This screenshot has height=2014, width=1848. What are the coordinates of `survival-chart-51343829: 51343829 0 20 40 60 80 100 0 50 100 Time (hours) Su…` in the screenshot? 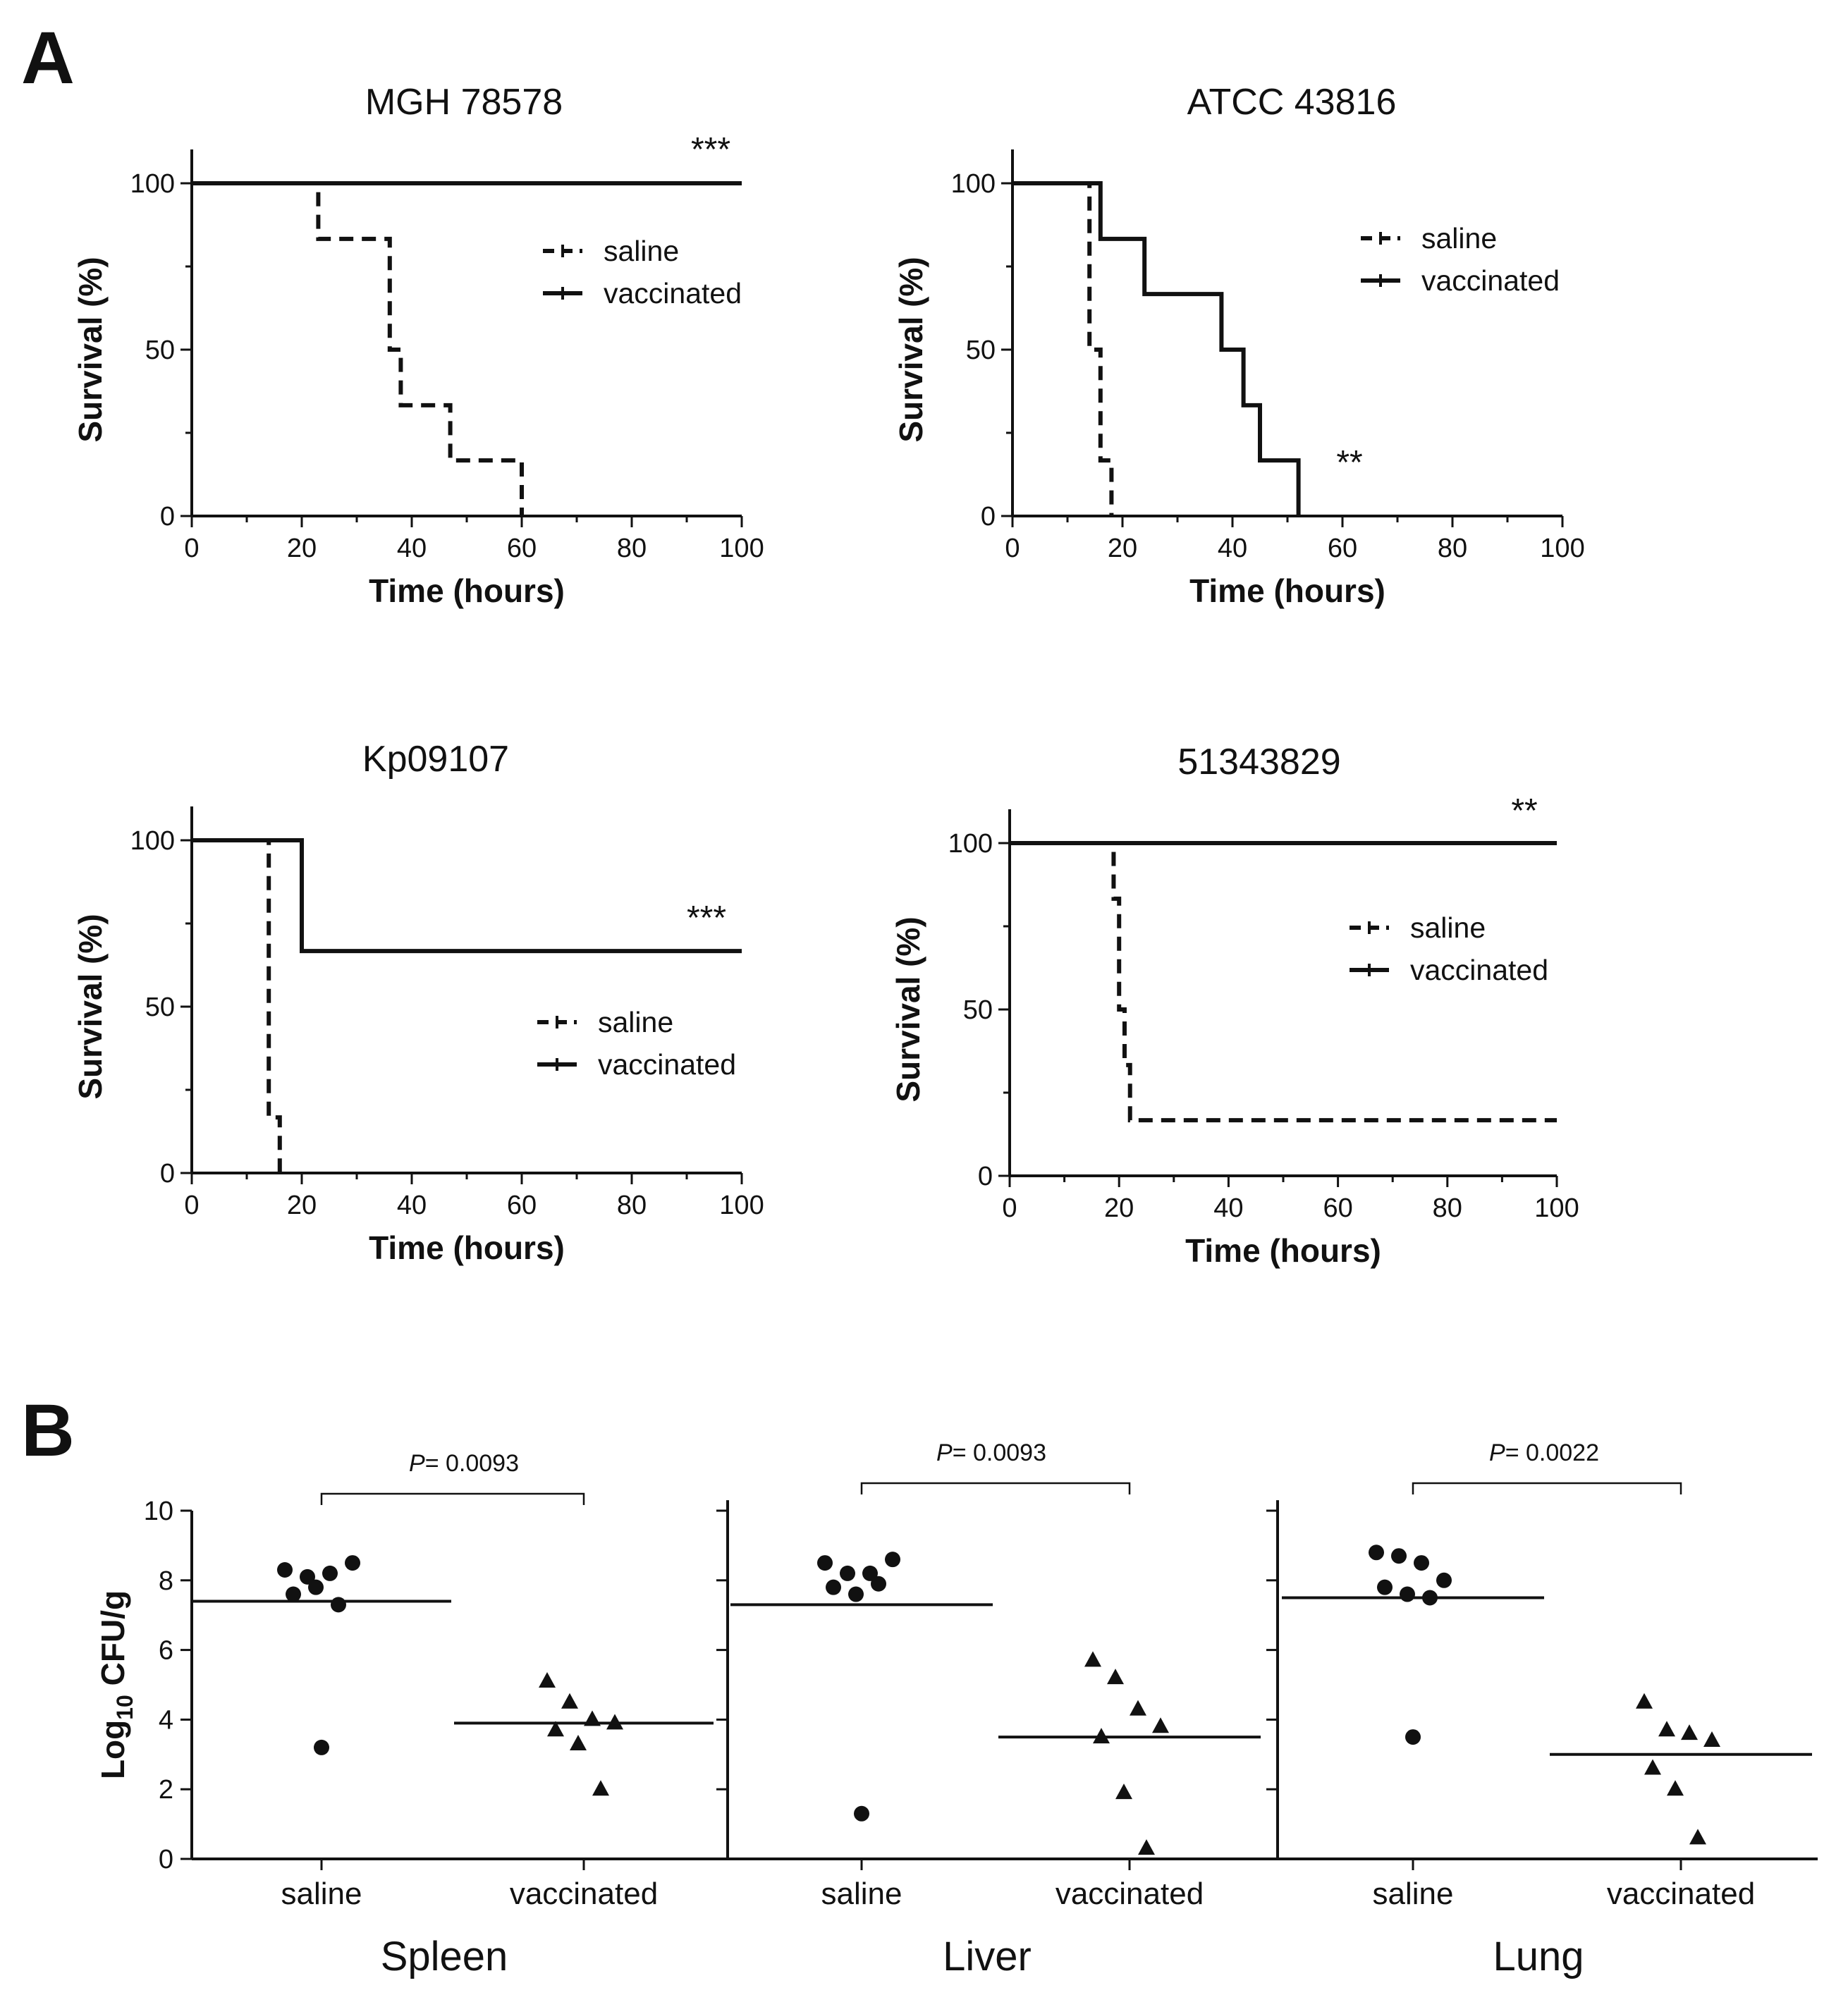 It's located at (1235, 1005).